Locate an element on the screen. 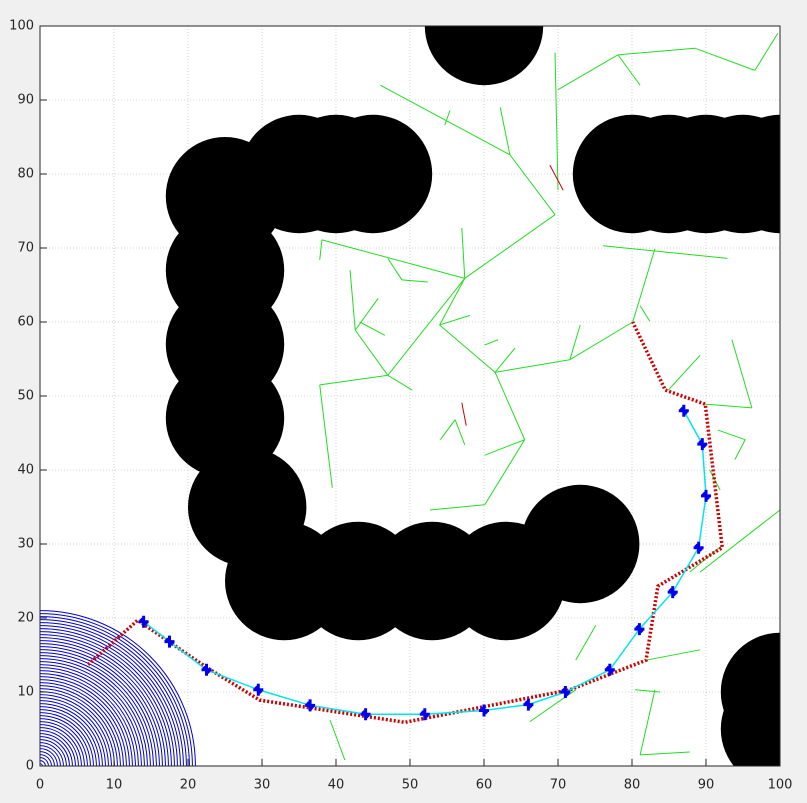  y-tick-label: 100 is located at coordinates (21, 26).